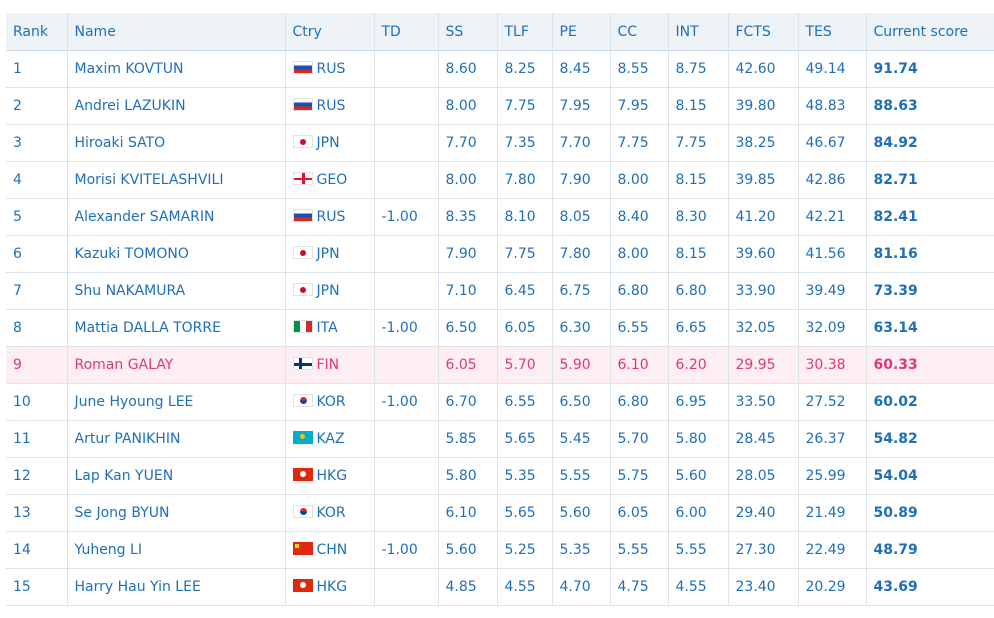 The width and height of the screenshot is (994, 618). I want to click on tes-cell: 21.49, so click(832, 513).